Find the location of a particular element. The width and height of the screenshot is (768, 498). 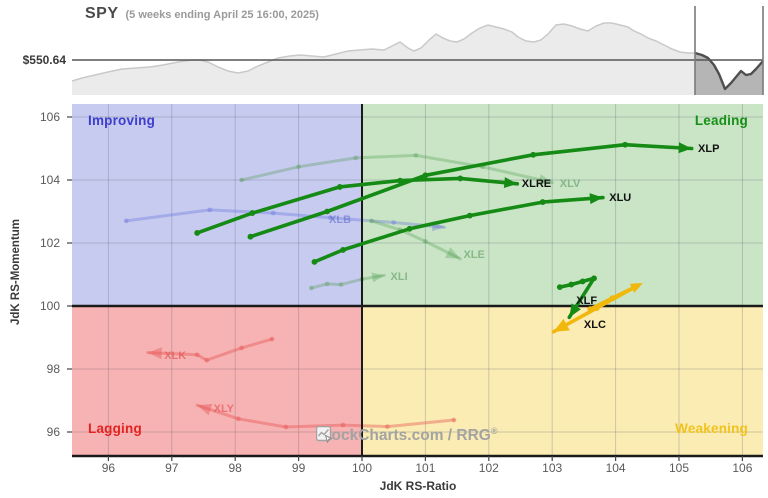

x-axis-title: JdK RS-Ratio is located at coordinates (418, 486).